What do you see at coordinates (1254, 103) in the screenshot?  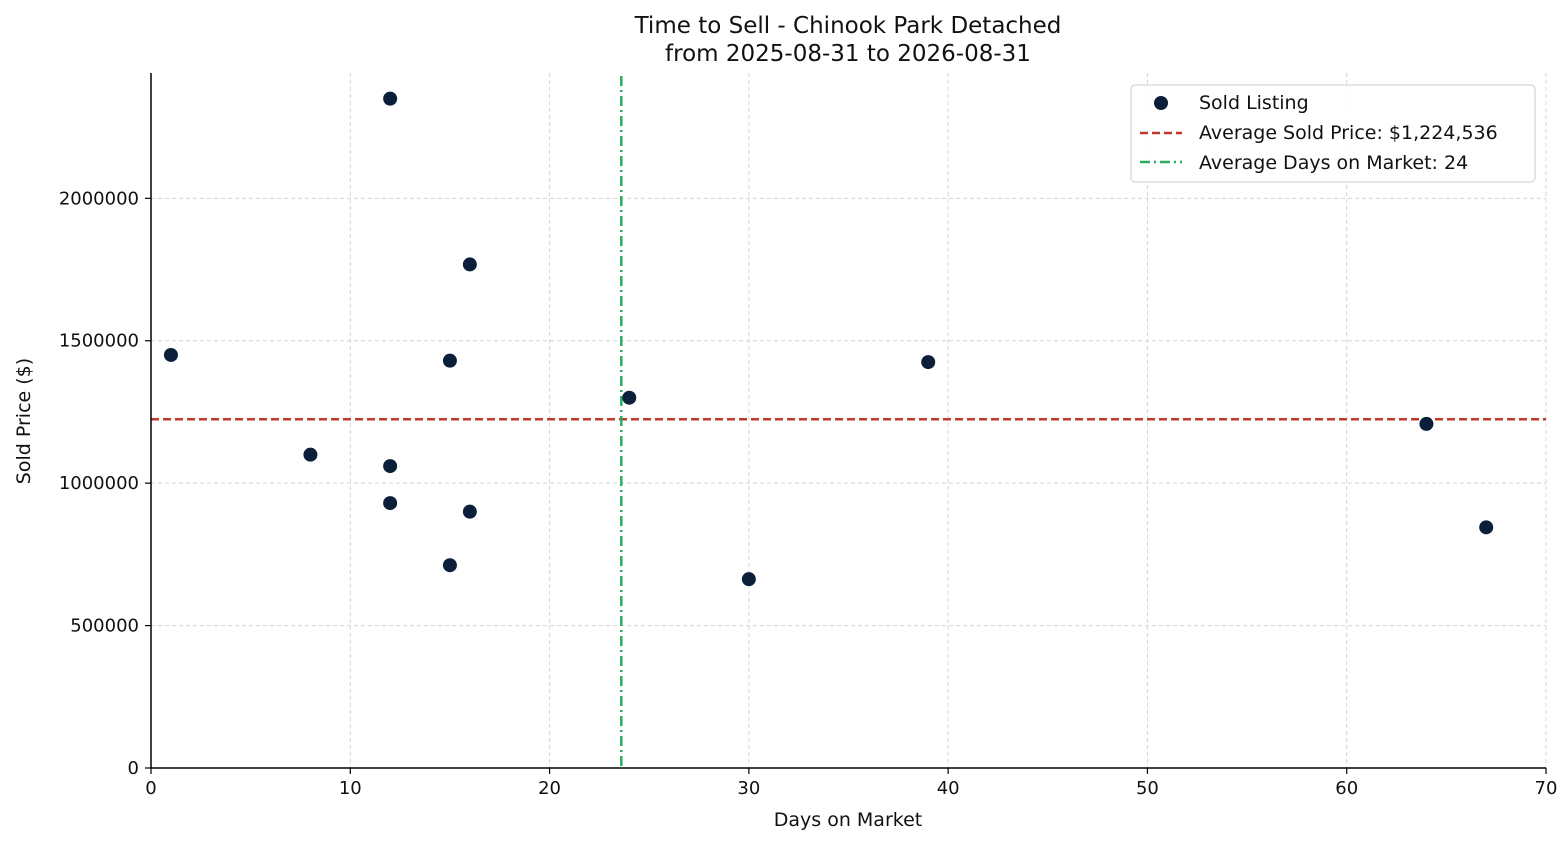 I see `legend-label-sold-listing: Sold Listing` at bounding box center [1254, 103].